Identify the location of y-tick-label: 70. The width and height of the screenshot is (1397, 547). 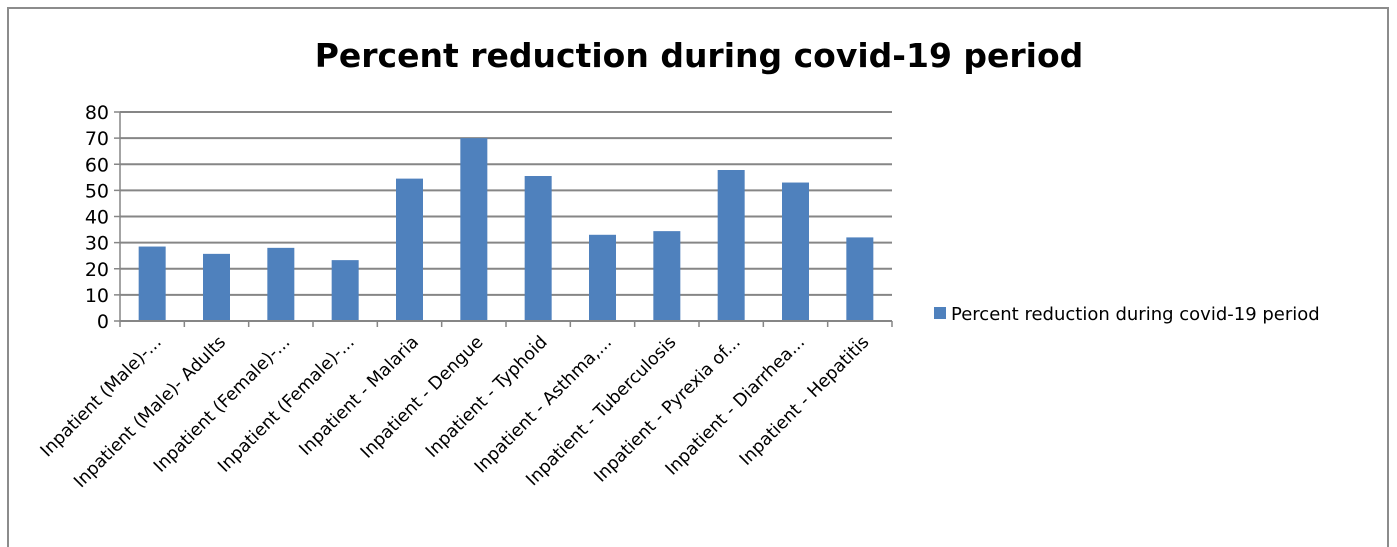
(97, 139).